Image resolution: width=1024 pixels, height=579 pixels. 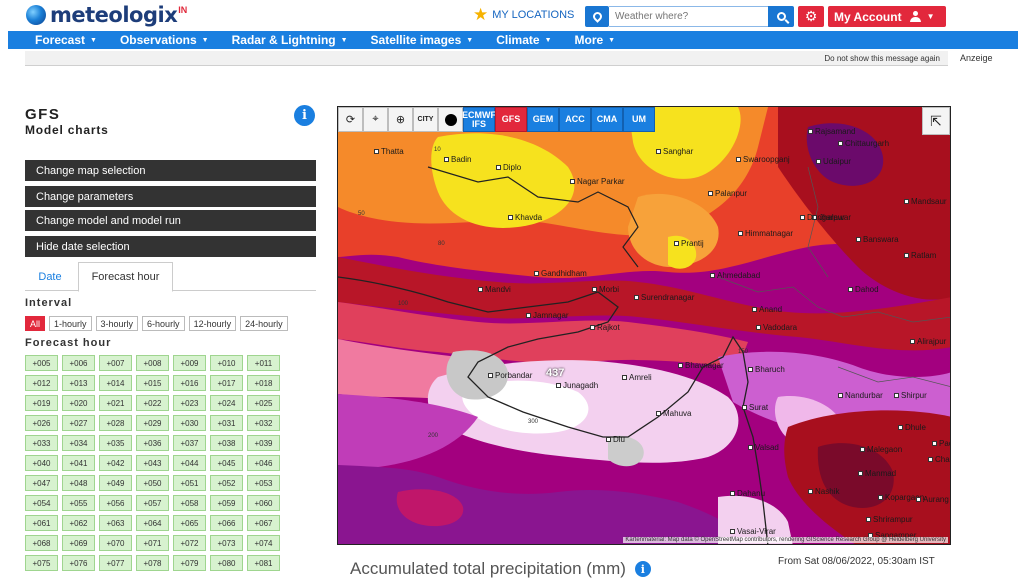 What do you see at coordinates (41, 443) in the screenshot?
I see `forecast-hour-button: +033` at bounding box center [41, 443].